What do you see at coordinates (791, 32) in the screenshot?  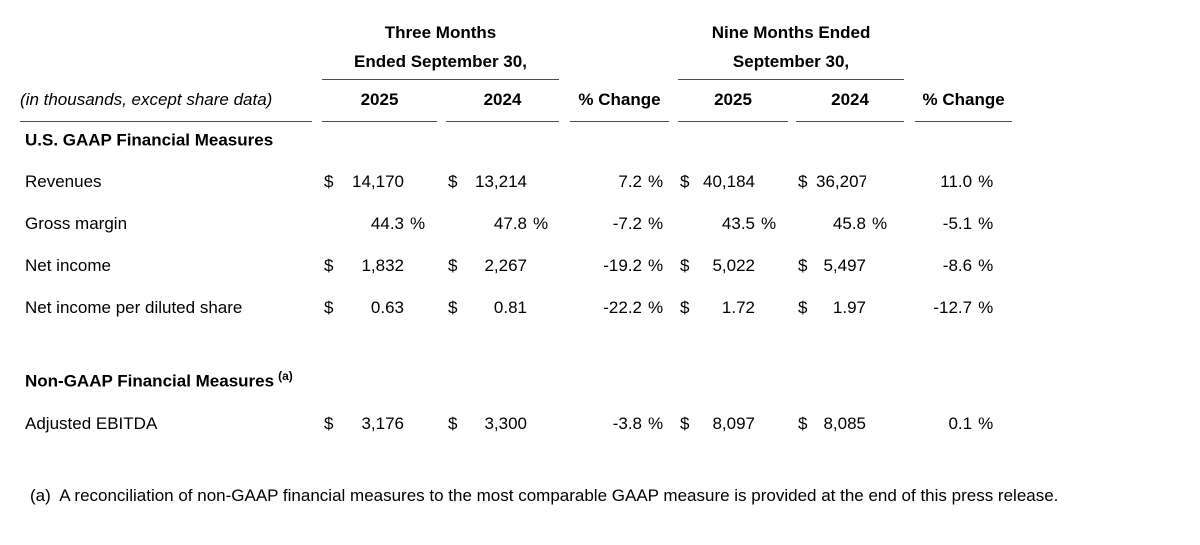 I see `group-title-nine-months: Nine Months Ended` at bounding box center [791, 32].